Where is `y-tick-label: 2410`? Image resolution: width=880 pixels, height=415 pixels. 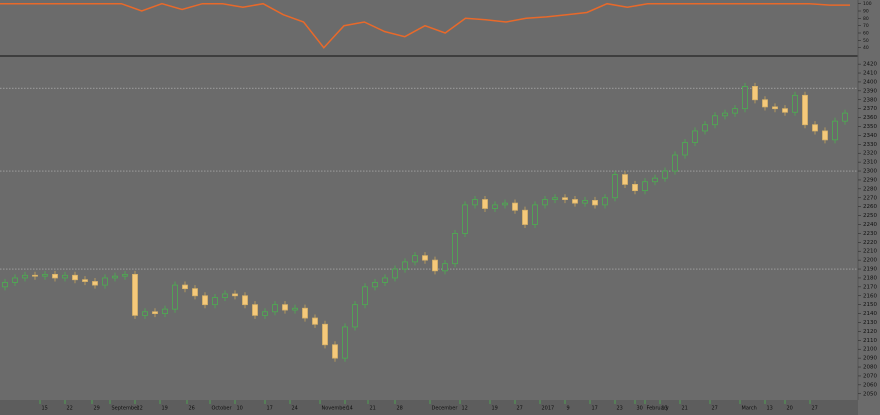
y-tick-label: 2410 is located at coordinates (870, 74).